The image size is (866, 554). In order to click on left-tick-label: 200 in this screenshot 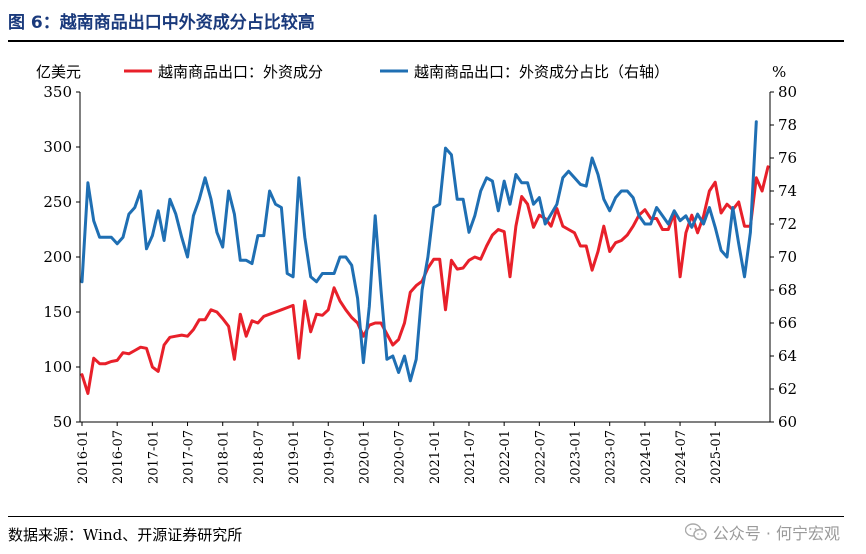, I will do `click(57, 257)`.